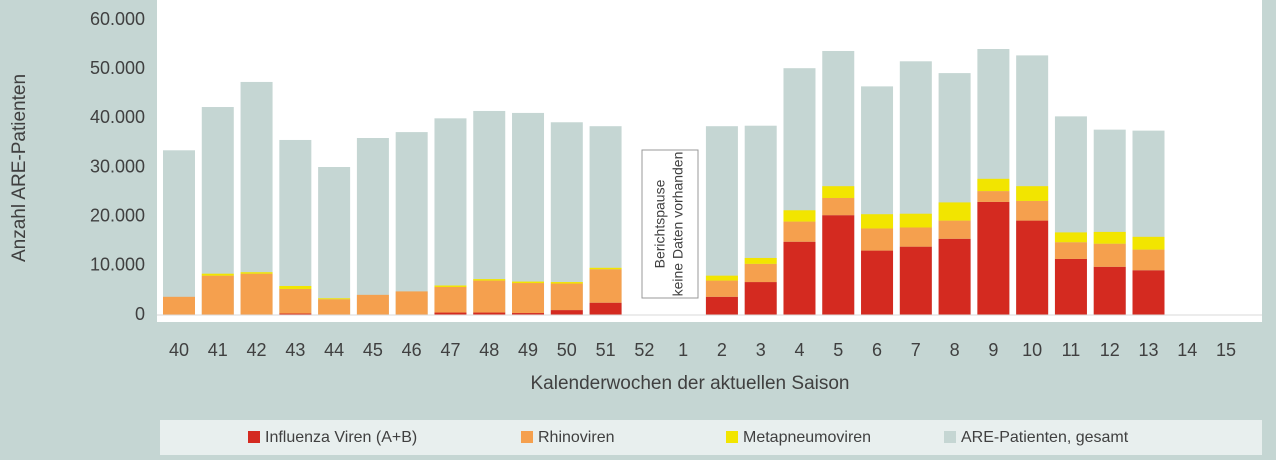 Image resolution: width=1276 pixels, height=460 pixels. What do you see at coordinates (450, 350) in the screenshot?
I see `x-tick-label: 47` at bounding box center [450, 350].